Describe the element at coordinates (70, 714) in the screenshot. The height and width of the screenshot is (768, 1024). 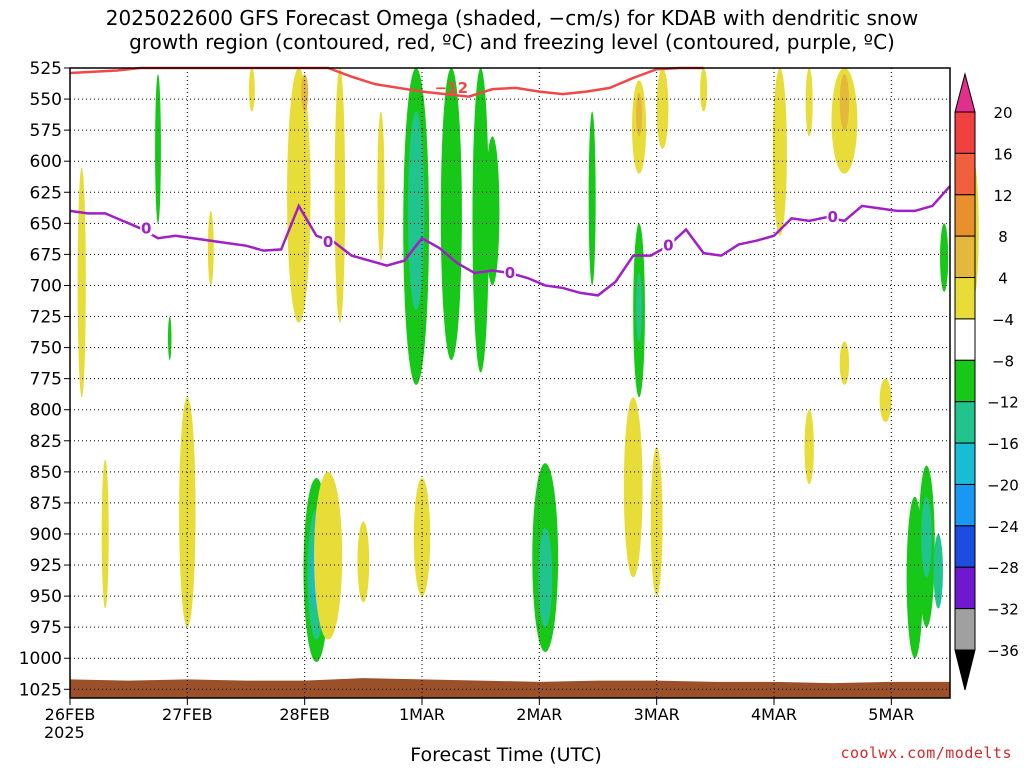
I see `x-tick-label: 26FEB` at that location.